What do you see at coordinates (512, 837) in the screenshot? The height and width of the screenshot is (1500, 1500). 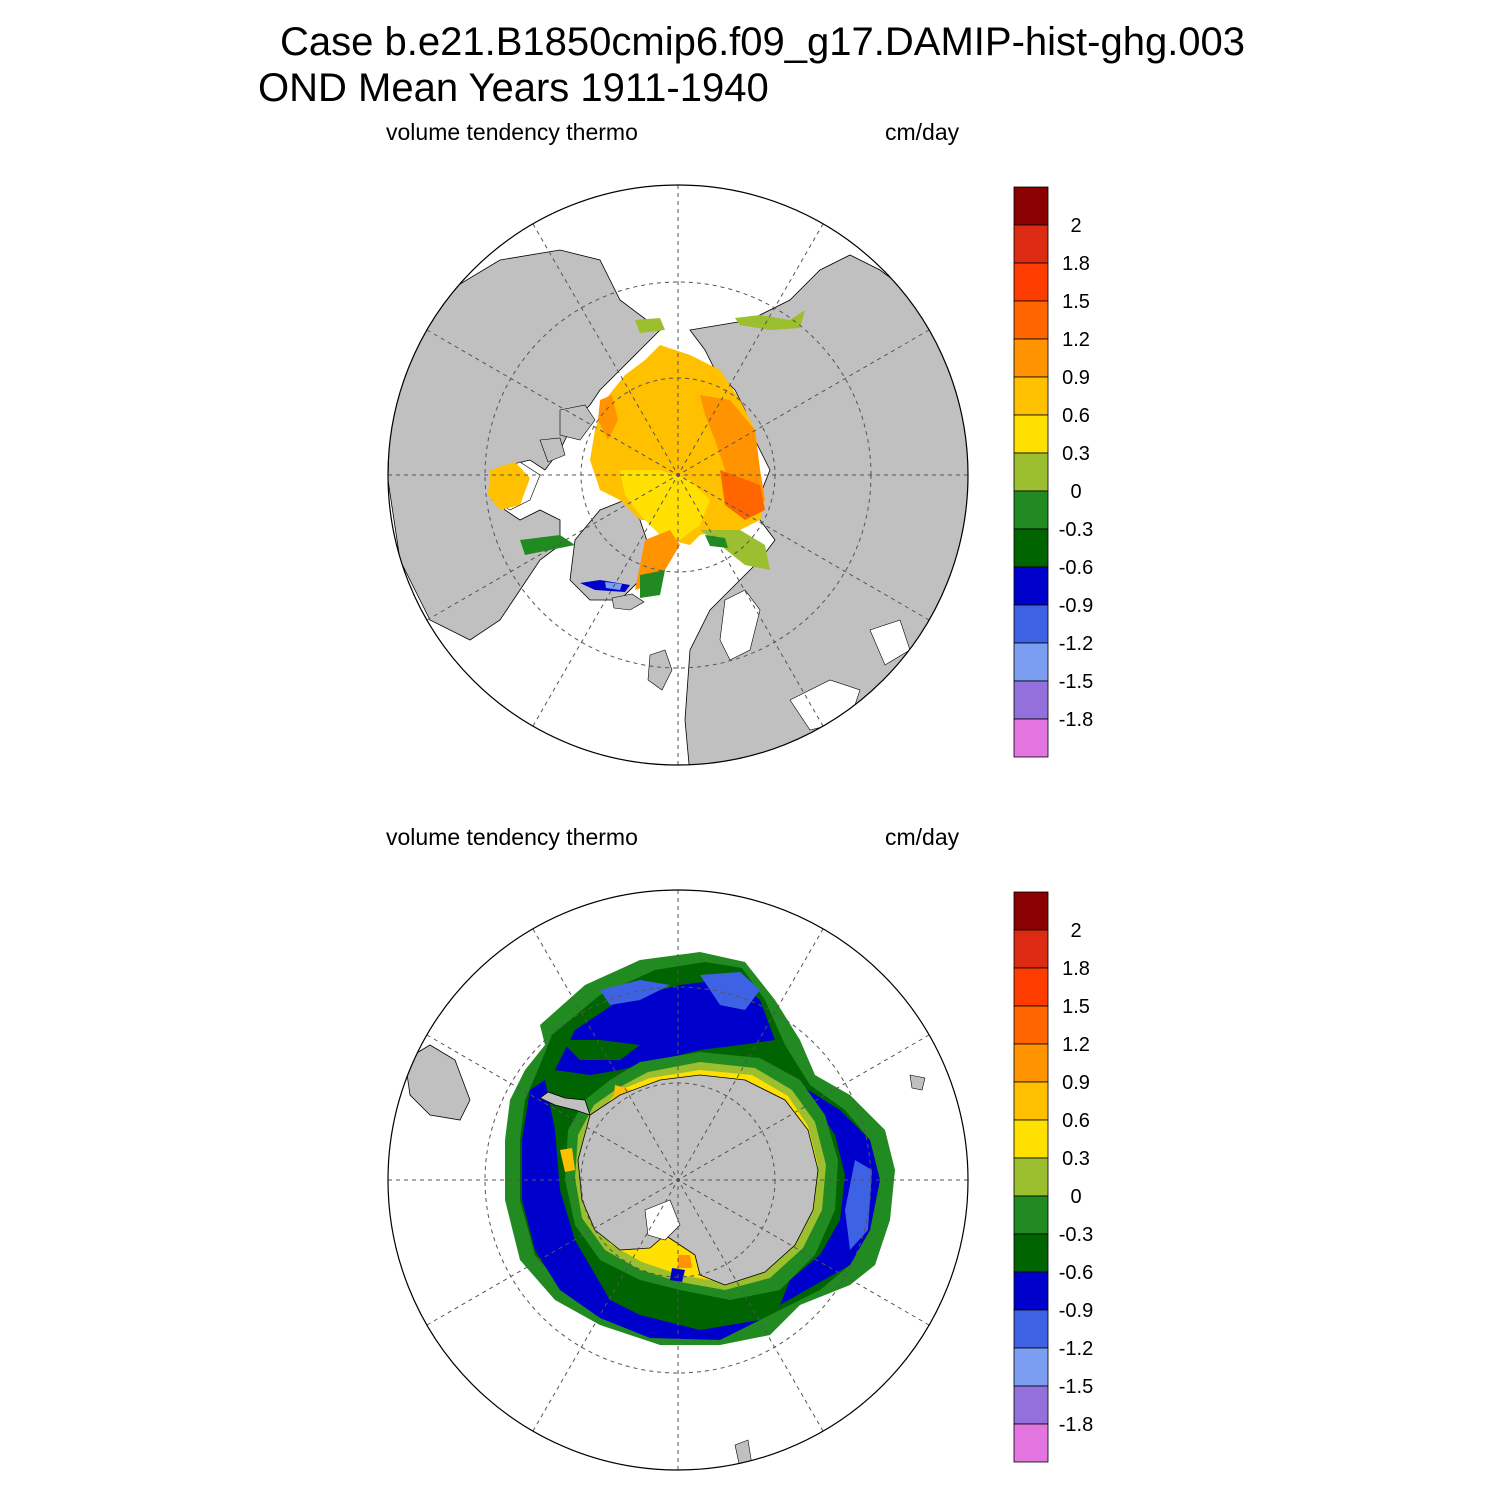 I see `bottom-panel-variable-label: volume tendency thermo` at bounding box center [512, 837].